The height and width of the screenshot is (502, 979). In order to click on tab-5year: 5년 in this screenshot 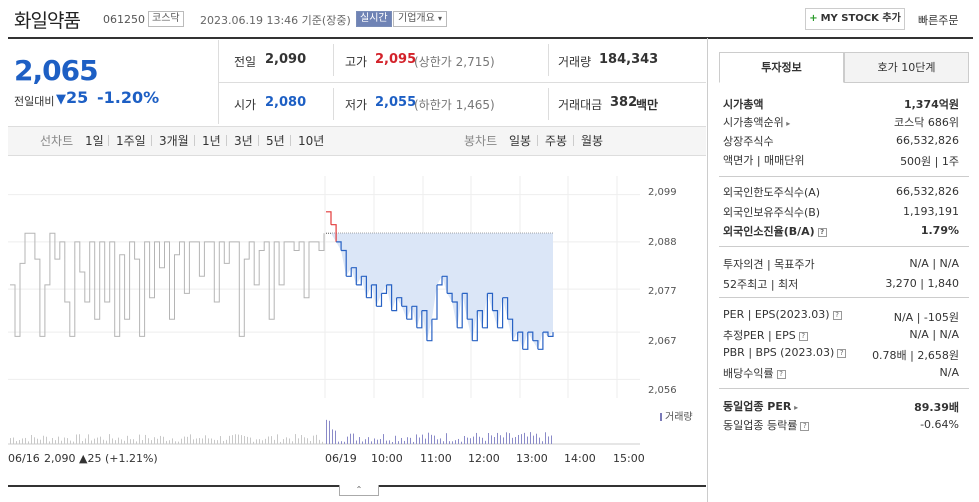, I will do `click(275, 141)`.